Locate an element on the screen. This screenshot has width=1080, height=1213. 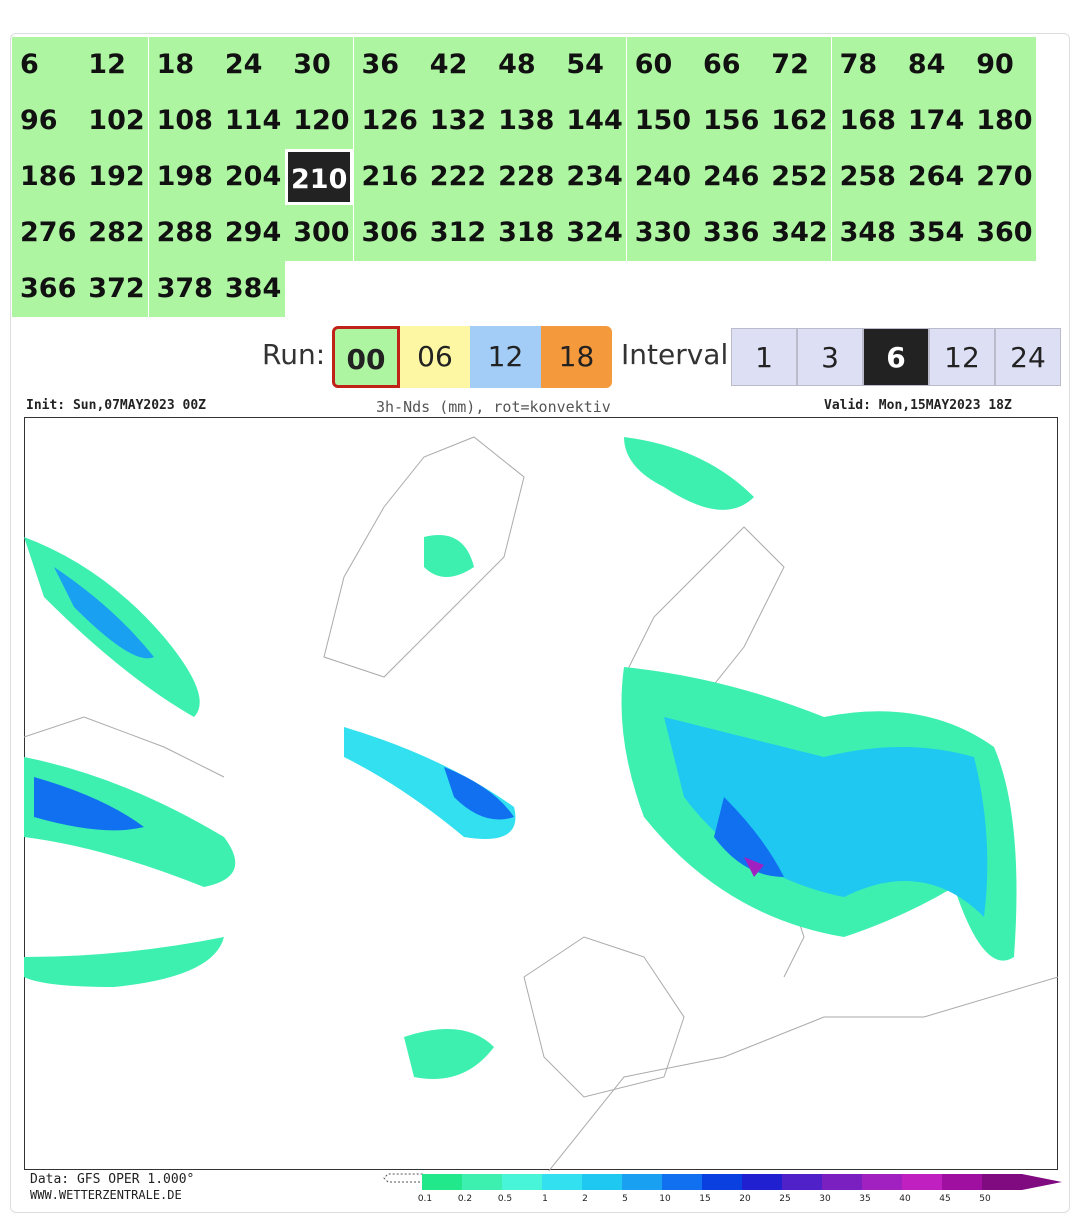
legend-tick-label: 30 is located at coordinates (825, 1199).